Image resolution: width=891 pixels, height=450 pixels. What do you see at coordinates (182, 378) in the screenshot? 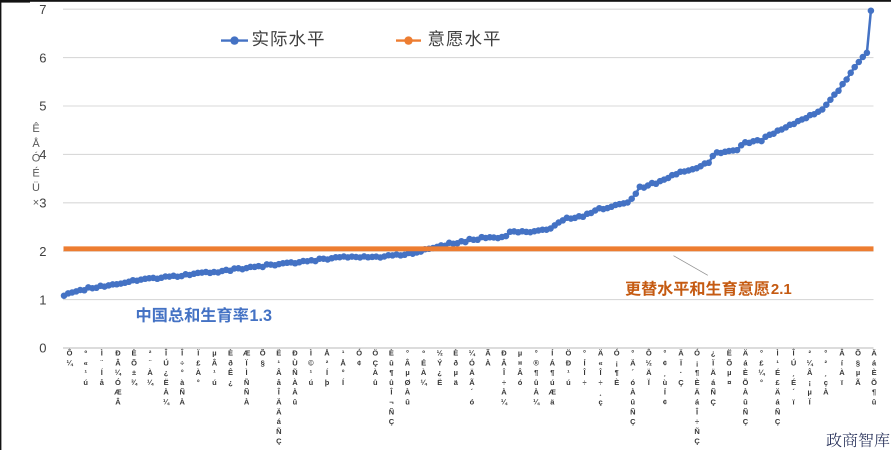
I see `svg-text:Î÷°àÑÀ: Î ÷ ° à Ñ À` at bounding box center [182, 378].